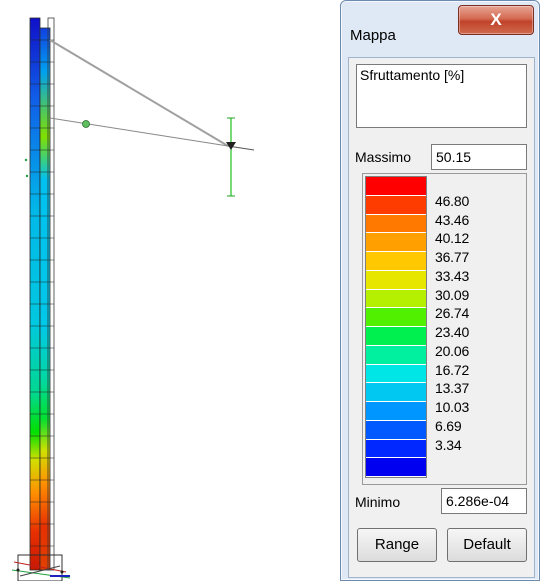 The image size is (546, 581). Describe the element at coordinates (373, 35) in the screenshot. I see `window-title: Mappa` at that location.